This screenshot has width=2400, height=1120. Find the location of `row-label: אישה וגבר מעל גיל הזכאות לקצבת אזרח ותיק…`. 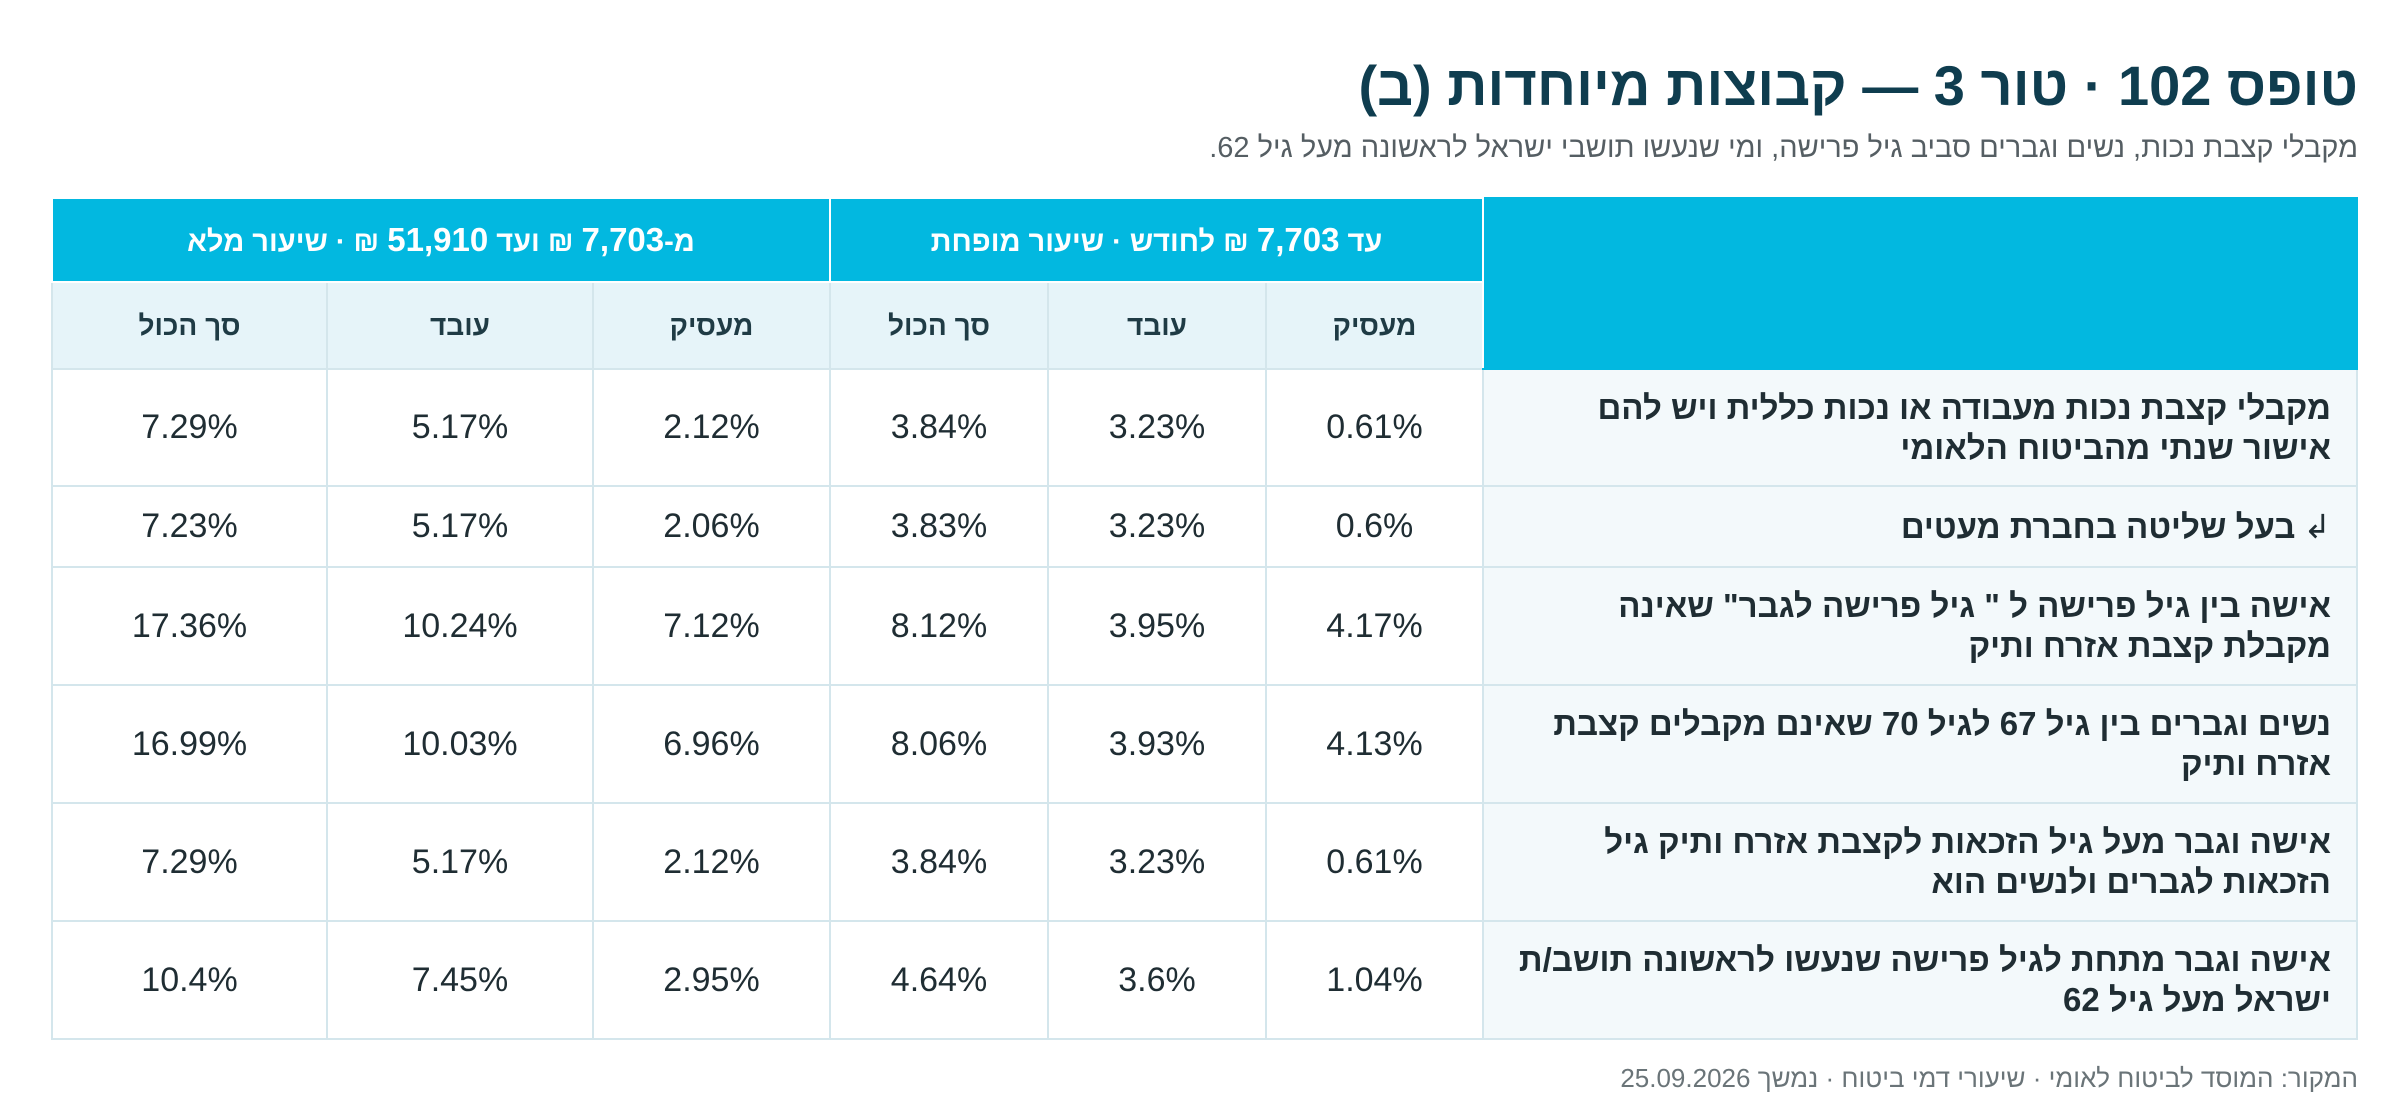

row-label: אישה וגבר מעל גיל הזכאות לקצבת אזרח ותיק… is located at coordinates (1920, 862).